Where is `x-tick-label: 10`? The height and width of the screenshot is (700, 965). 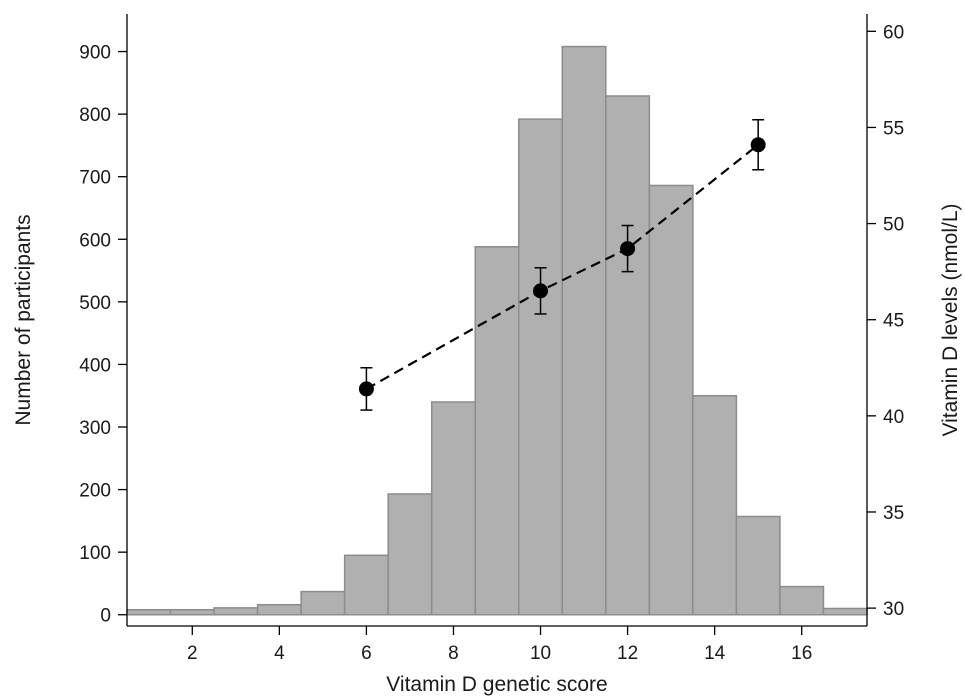 x-tick-label: 10 is located at coordinates (540, 653).